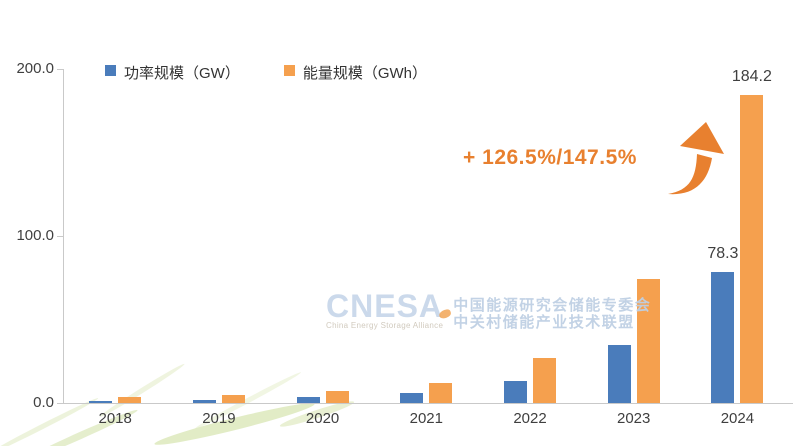 The height and width of the screenshot is (446, 801). I want to click on y-tick-label: 0.0, so click(43, 402).